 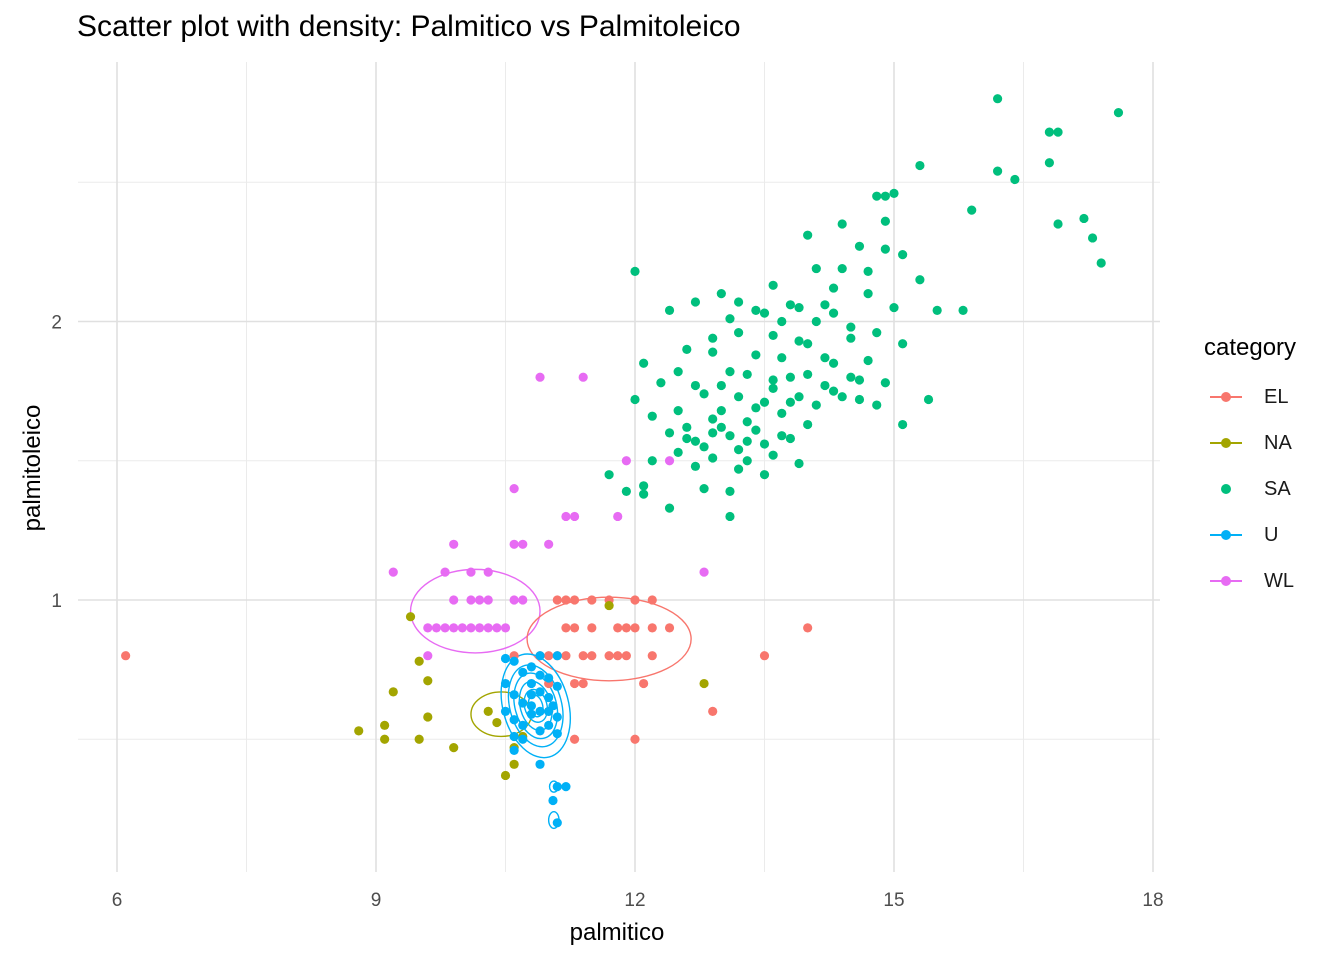 I want to click on legend-item-sa: SA, so click(x=1250, y=489).